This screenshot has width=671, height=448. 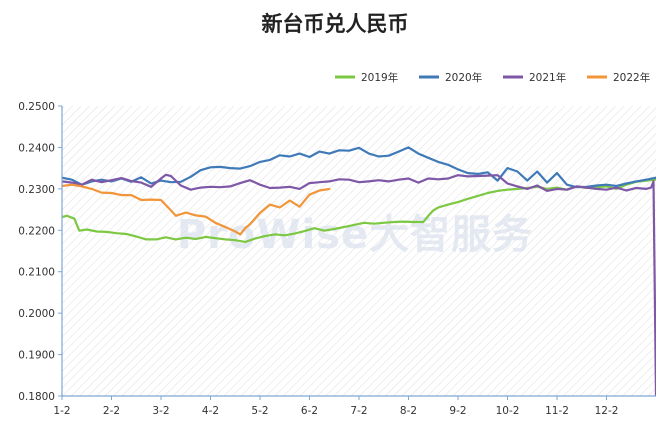 I want to click on x-tick-label: 12-2, so click(x=607, y=411).